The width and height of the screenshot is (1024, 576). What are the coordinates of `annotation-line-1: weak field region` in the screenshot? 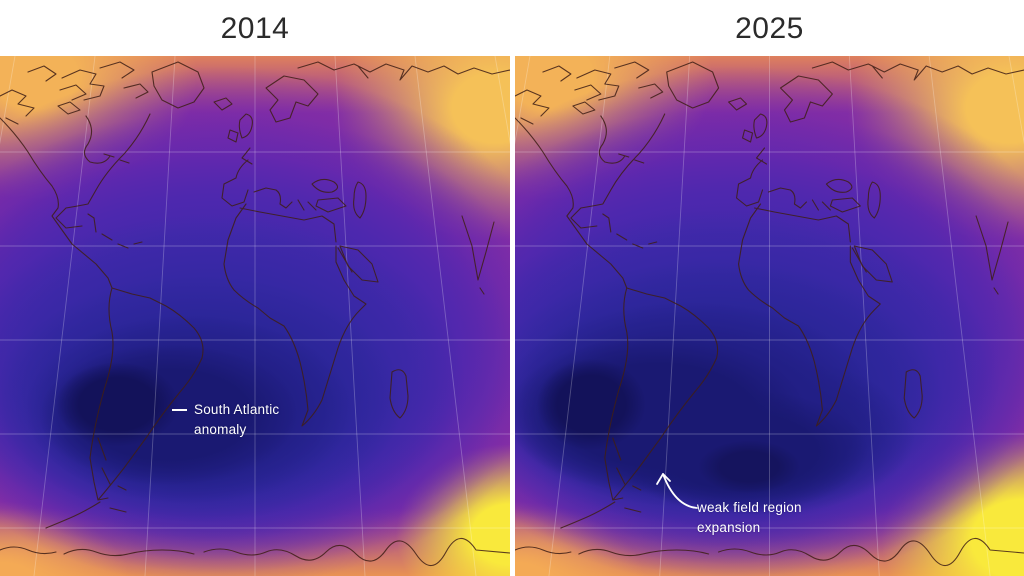 It's located at (749, 507).